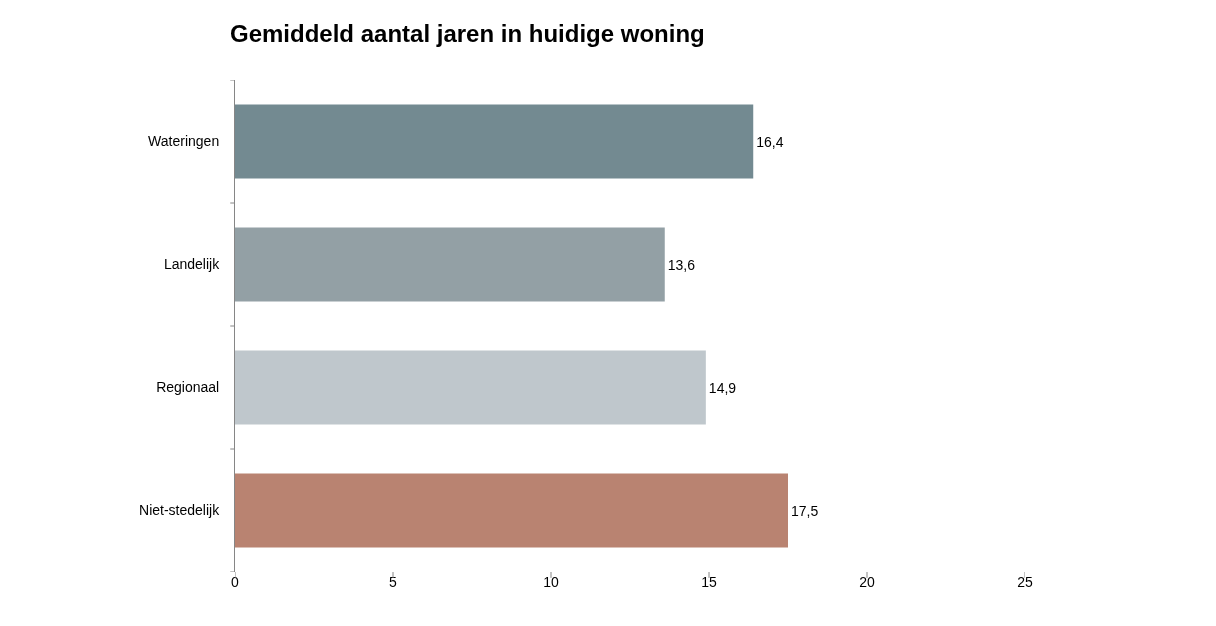 The image size is (1216, 626). I want to click on y-tick-label: Regionaal, so click(188, 387).